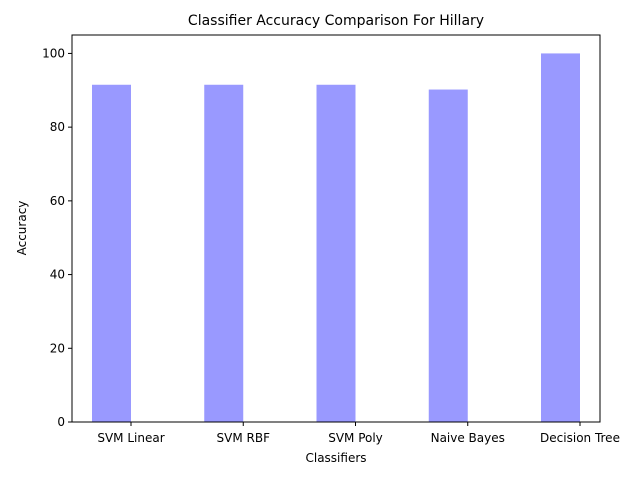 The width and height of the screenshot is (640, 480). What do you see at coordinates (580, 438) in the screenshot?
I see `x-tick-label: Decision Tree` at bounding box center [580, 438].